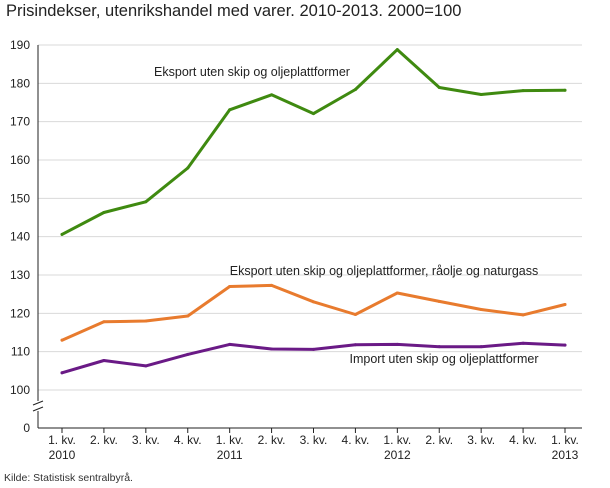 This screenshot has width=610, height=488. Describe the element at coordinates (20, 83) in the screenshot. I see `y-tick-label: 180` at that location.